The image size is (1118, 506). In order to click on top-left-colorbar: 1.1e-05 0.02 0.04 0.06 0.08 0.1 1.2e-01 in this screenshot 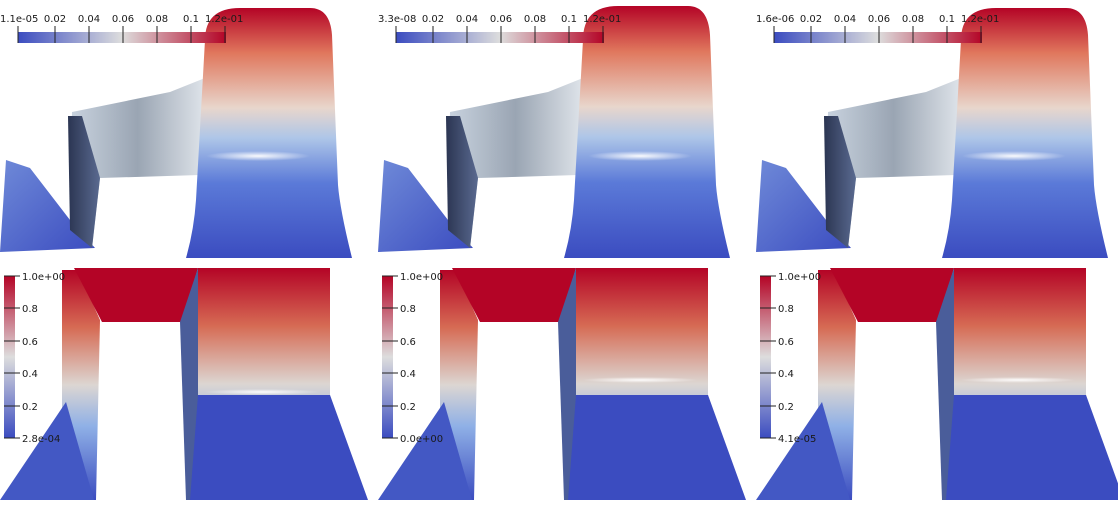, I will do `click(121, 28)`.